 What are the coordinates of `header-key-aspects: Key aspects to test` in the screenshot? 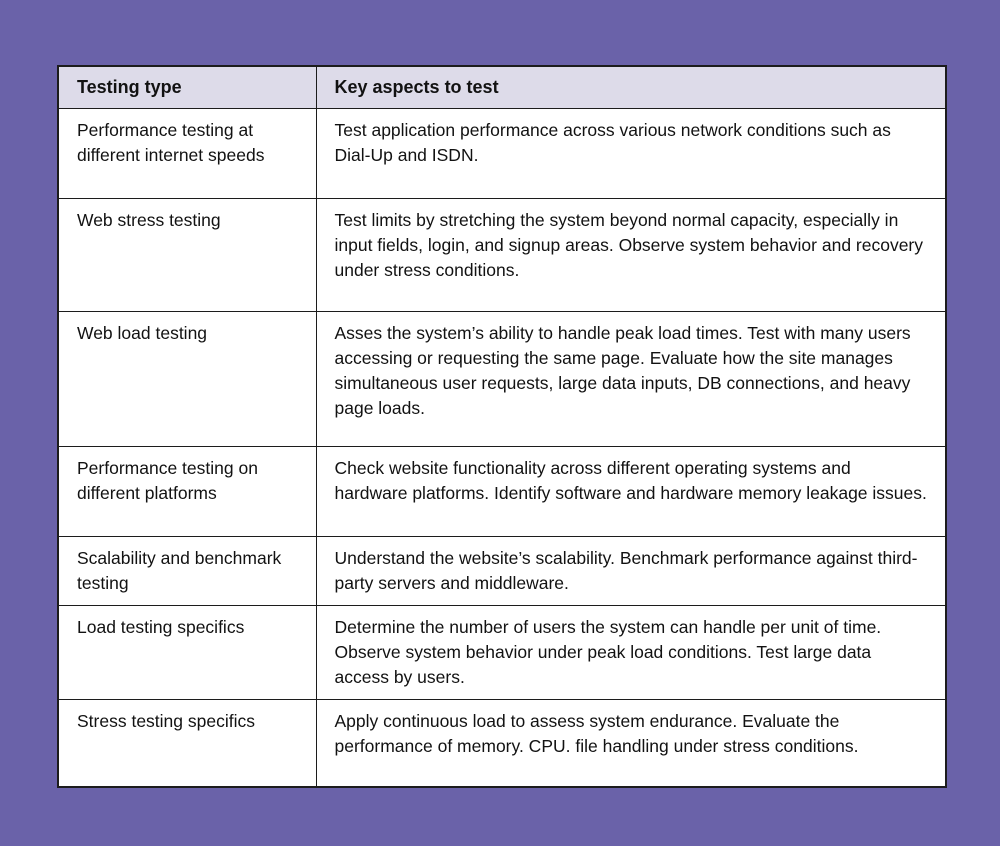 It's located at (631, 87).